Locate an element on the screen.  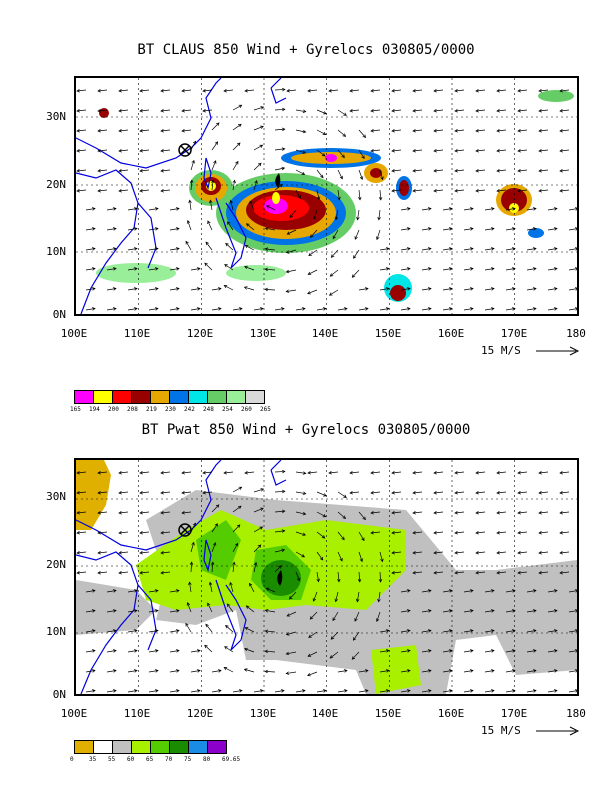
colorbar-label: 69.65 is located at coordinates (231, 759).